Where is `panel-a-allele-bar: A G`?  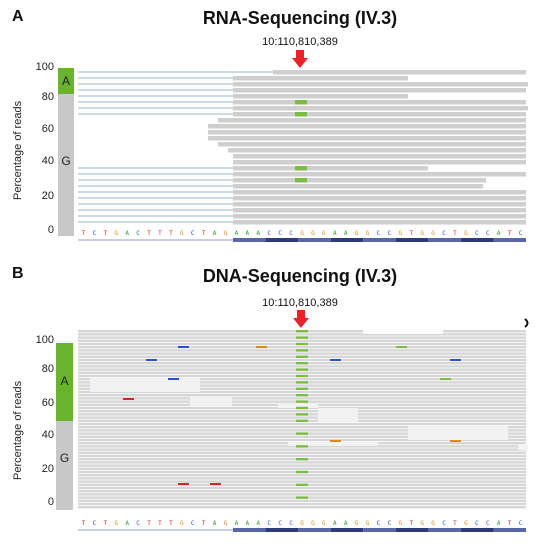
panel-a-allele-bar: A G is located at coordinates (66, 152).